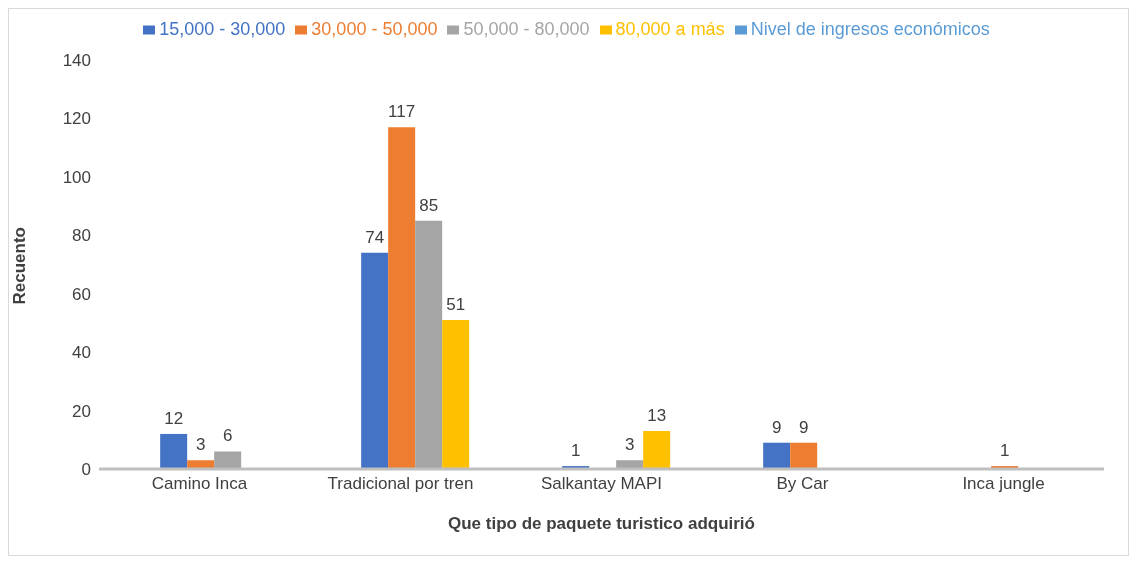 This screenshot has width=1135, height=562. I want to click on data-label: 12, so click(174, 418).